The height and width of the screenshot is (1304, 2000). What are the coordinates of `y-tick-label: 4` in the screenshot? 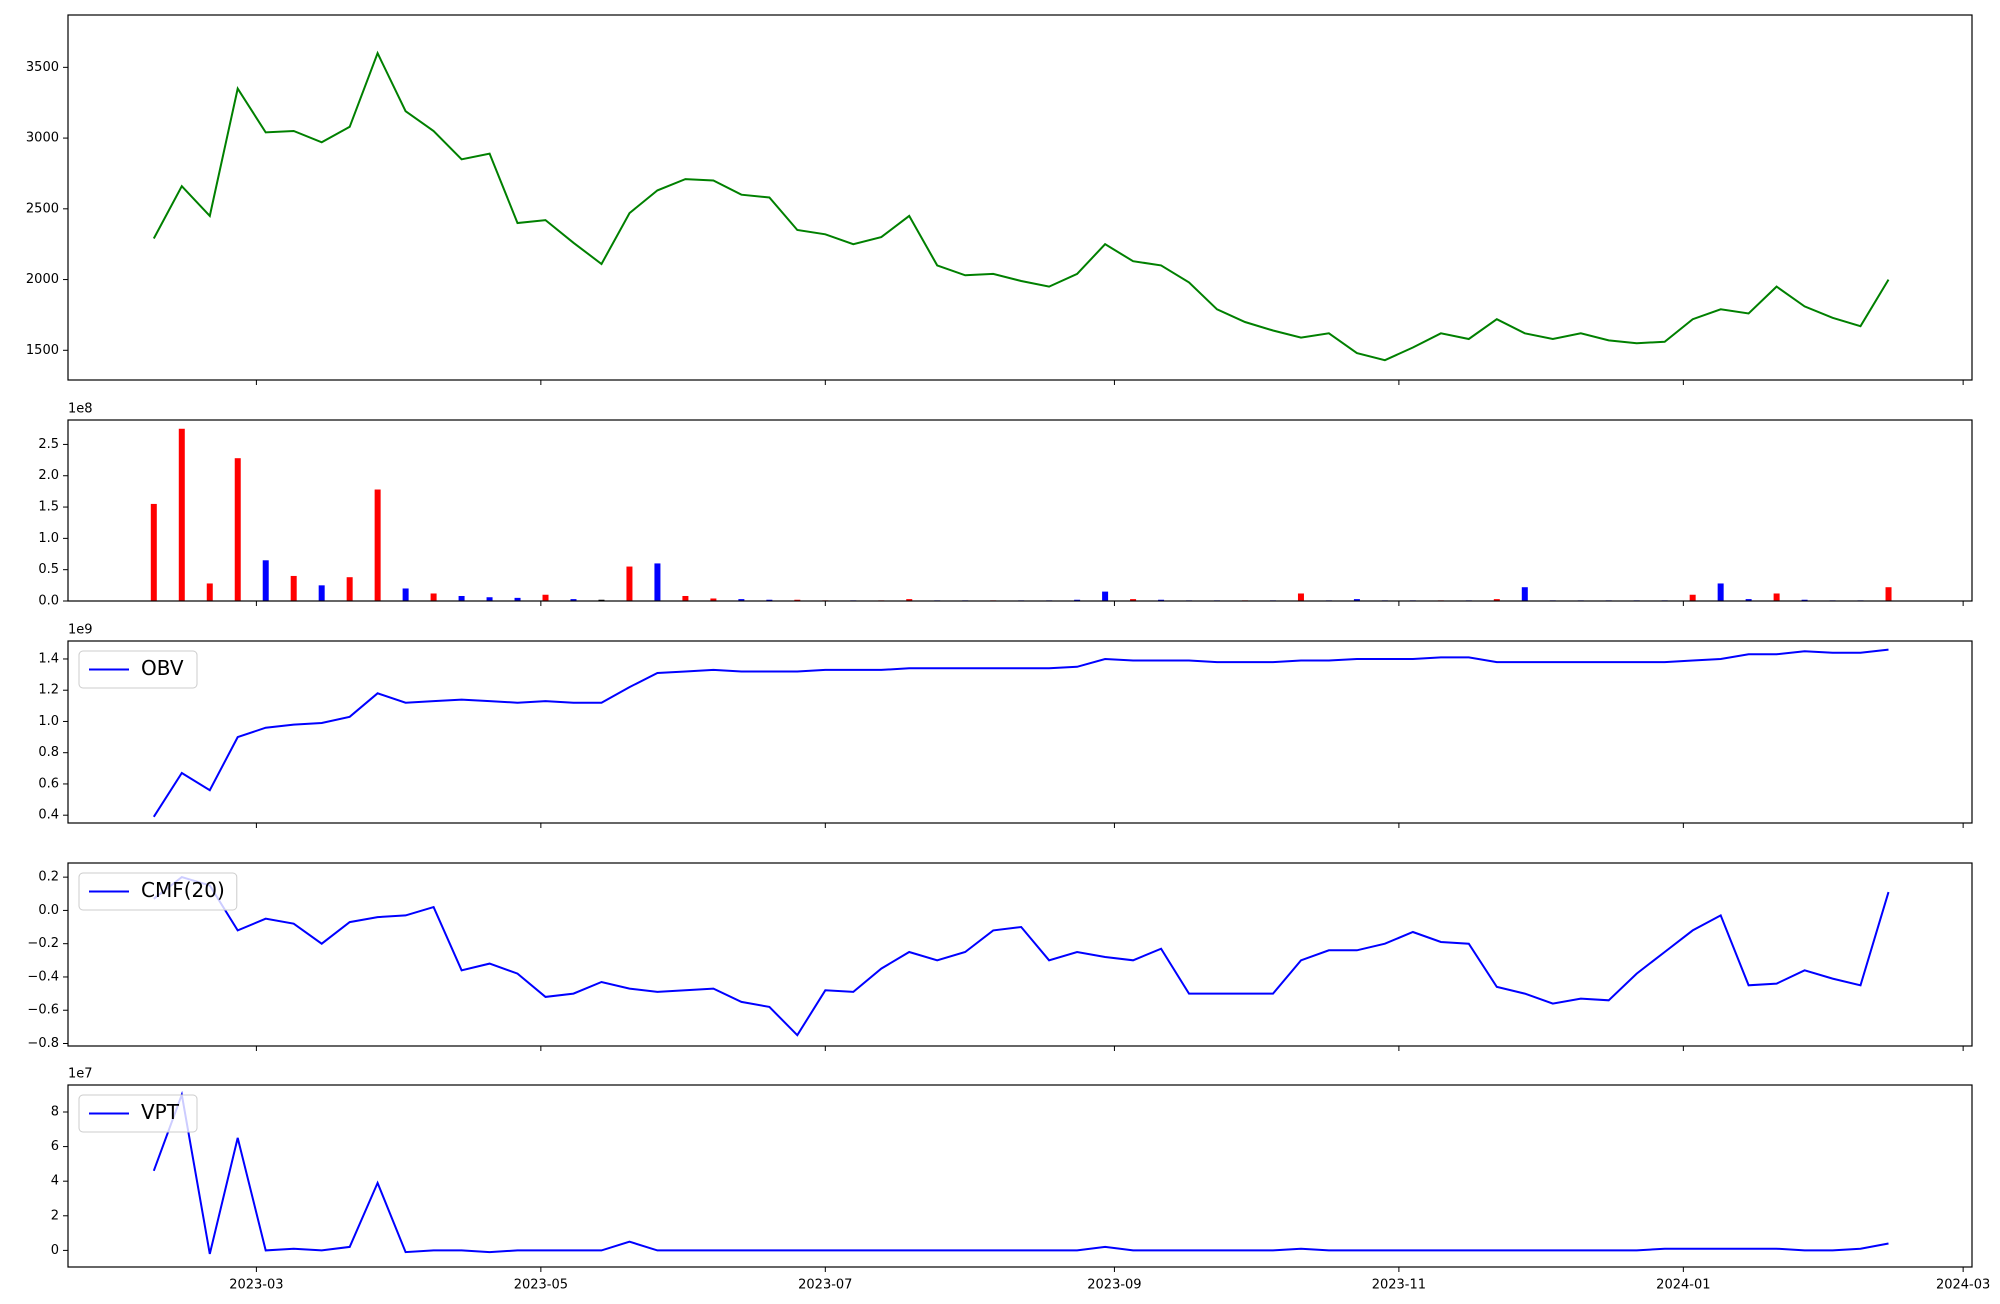 It's located at (55, 1181).